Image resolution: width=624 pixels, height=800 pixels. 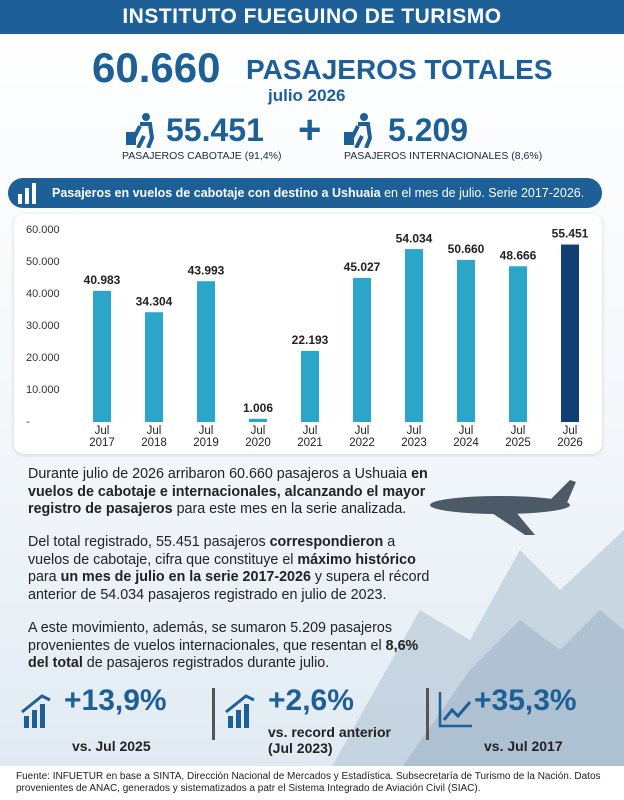 I want to click on domestic-value: 55.451, so click(x=215, y=130).